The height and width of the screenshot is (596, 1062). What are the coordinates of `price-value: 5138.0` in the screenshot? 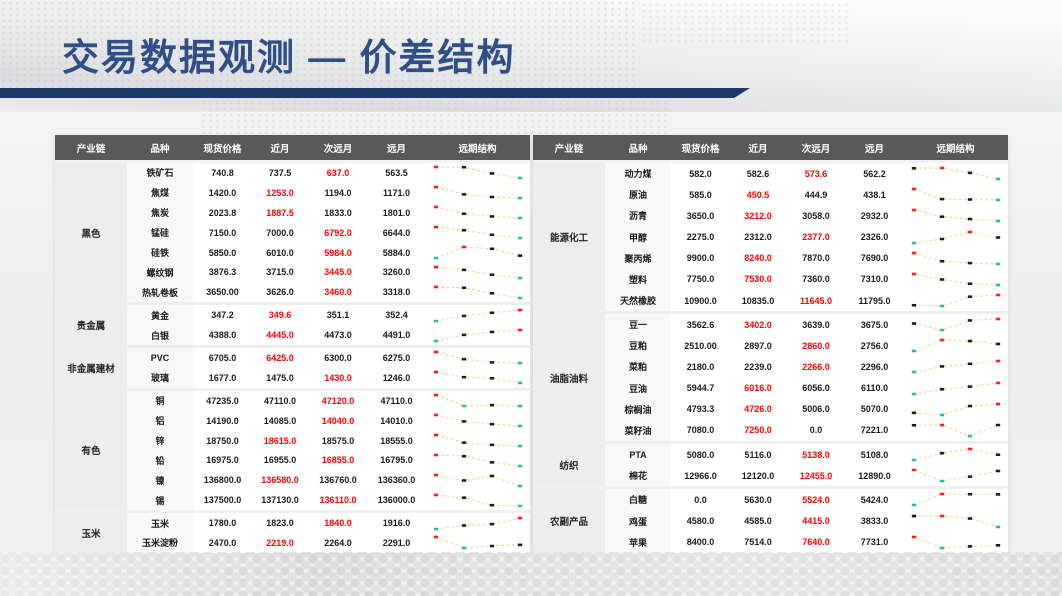 It's located at (816, 455).